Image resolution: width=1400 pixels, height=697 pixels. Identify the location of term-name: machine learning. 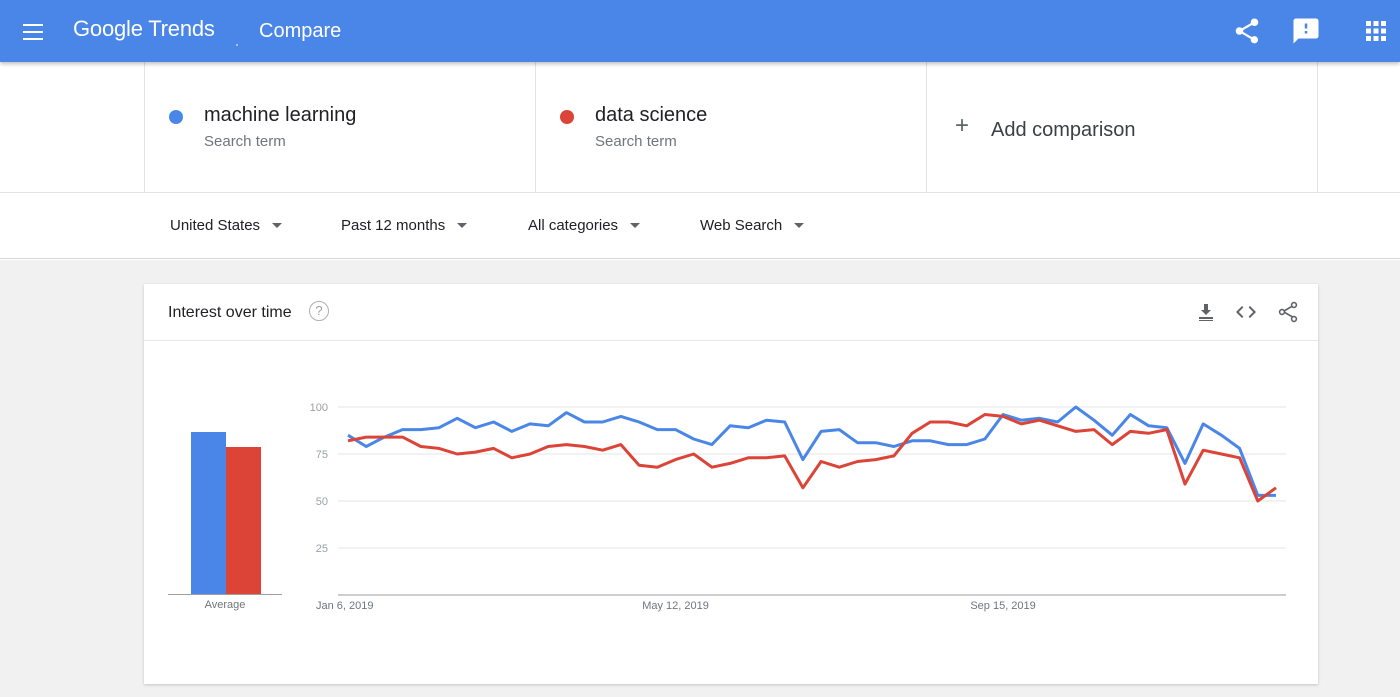
(280, 115).